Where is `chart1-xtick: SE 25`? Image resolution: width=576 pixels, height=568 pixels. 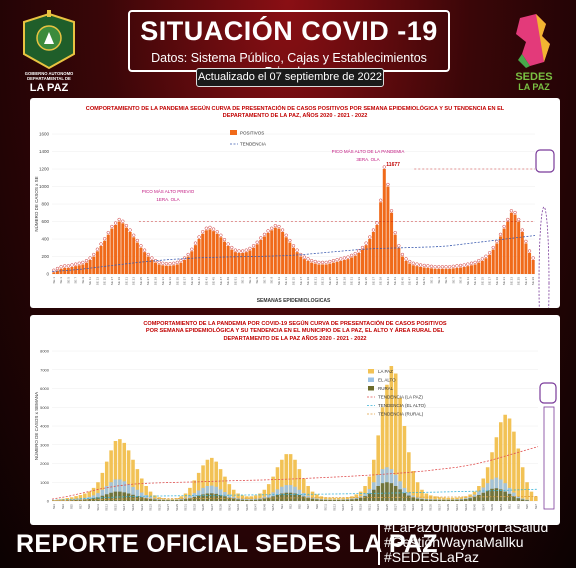 chart1-xtick: SE 25 is located at coordinates (330, 281).